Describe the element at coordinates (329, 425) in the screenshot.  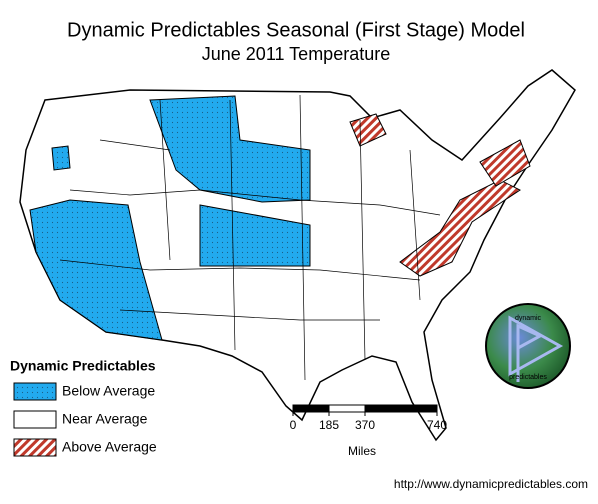
I see `scale-tick-label: 185` at that location.